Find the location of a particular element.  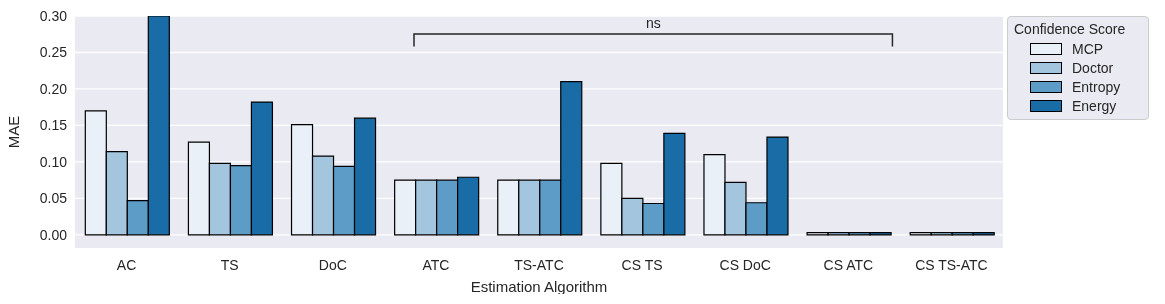

x-tick-label: TS-ATC is located at coordinates (539, 264).